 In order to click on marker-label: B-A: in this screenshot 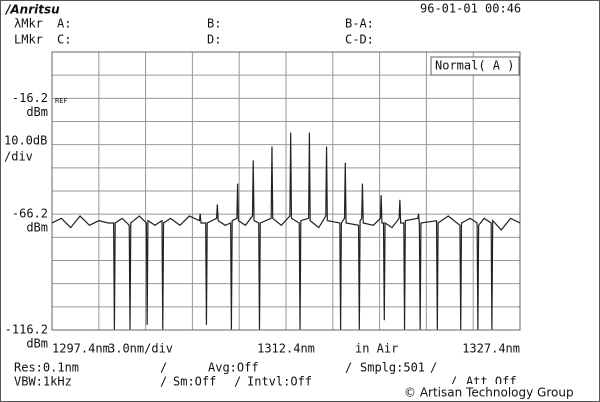, I will do `click(359, 24)`.